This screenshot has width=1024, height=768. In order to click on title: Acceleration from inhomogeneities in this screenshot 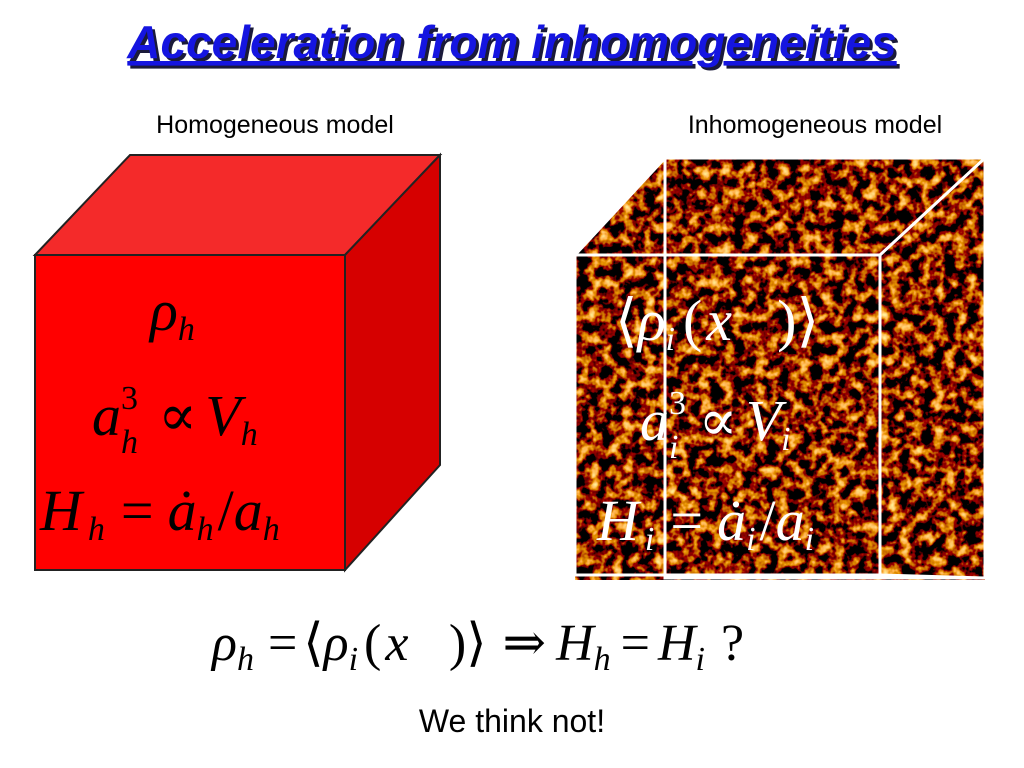, I will do `click(511, 42)`.